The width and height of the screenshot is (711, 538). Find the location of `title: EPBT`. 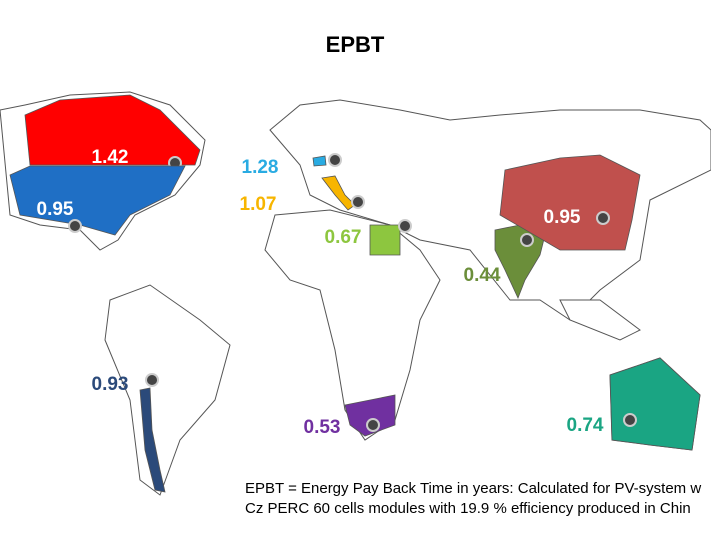

title: EPBT is located at coordinates (355, 44).